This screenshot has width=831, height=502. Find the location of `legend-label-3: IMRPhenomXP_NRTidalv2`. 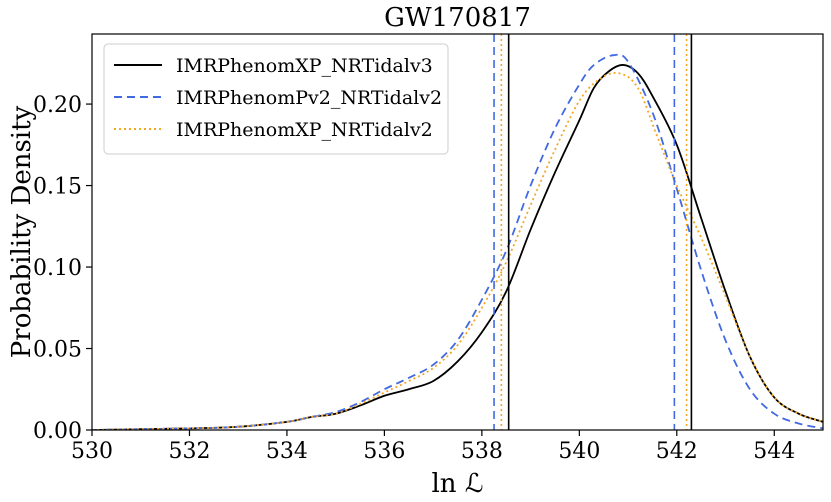

legend-label-3: IMRPhenomXP_NRTidalv2 is located at coordinates (304, 130).